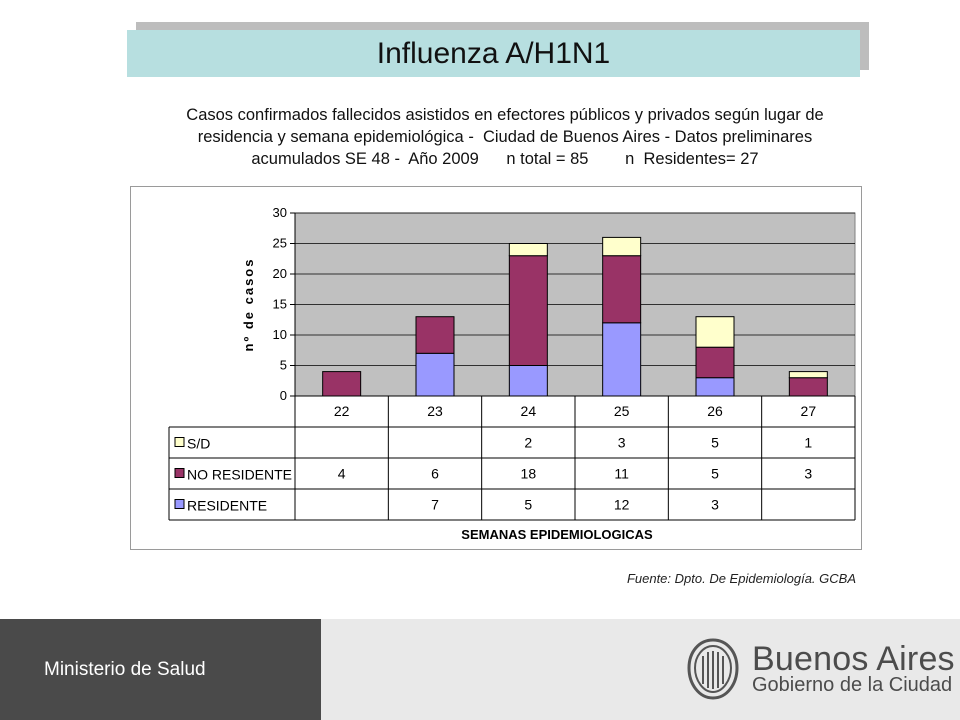  I want to click on legend-label: S/D, so click(198, 444).